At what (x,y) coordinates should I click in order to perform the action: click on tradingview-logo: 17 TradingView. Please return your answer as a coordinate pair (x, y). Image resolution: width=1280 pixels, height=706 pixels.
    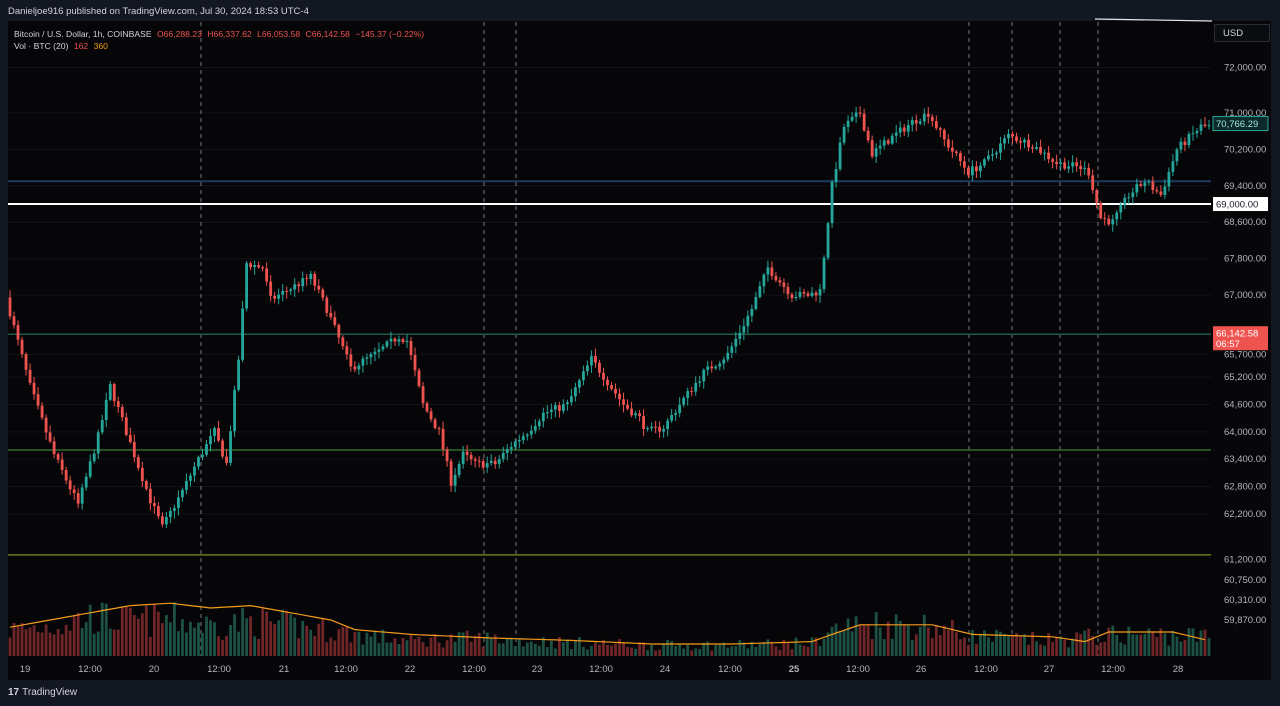
    Looking at the image, I should click on (42, 692).